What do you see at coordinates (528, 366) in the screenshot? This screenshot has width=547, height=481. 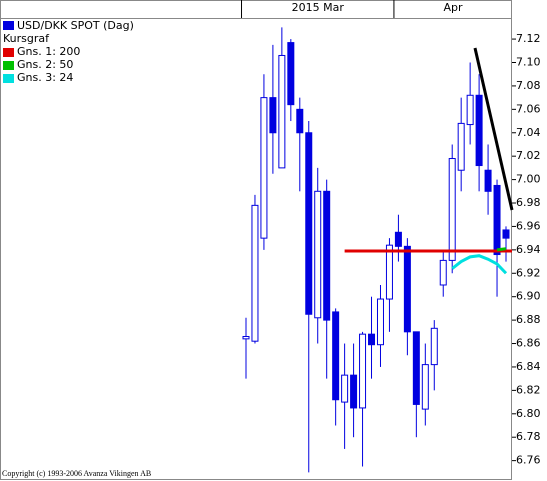 I see `y-tick-label: 6.84` at bounding box center [528, 366].